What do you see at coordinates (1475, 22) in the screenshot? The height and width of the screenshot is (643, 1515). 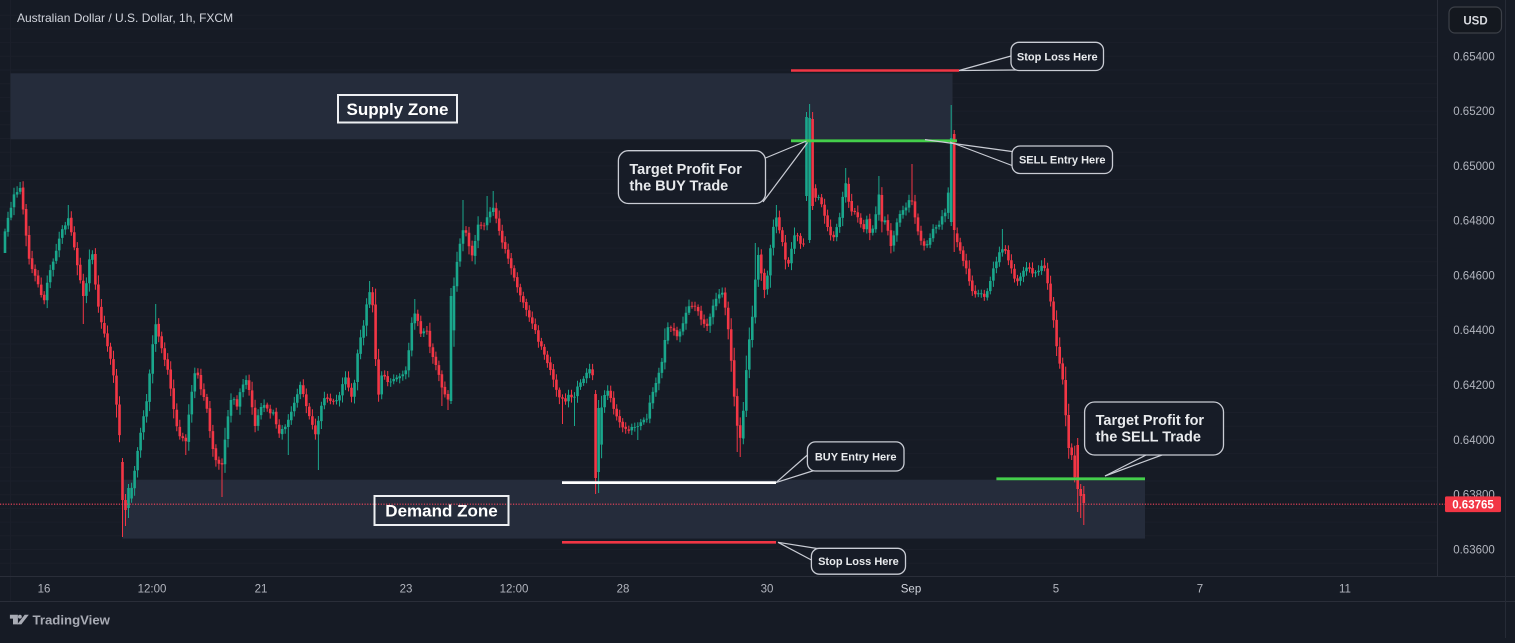 I see `svg-text: USD` at bounding box center [1475, 22].